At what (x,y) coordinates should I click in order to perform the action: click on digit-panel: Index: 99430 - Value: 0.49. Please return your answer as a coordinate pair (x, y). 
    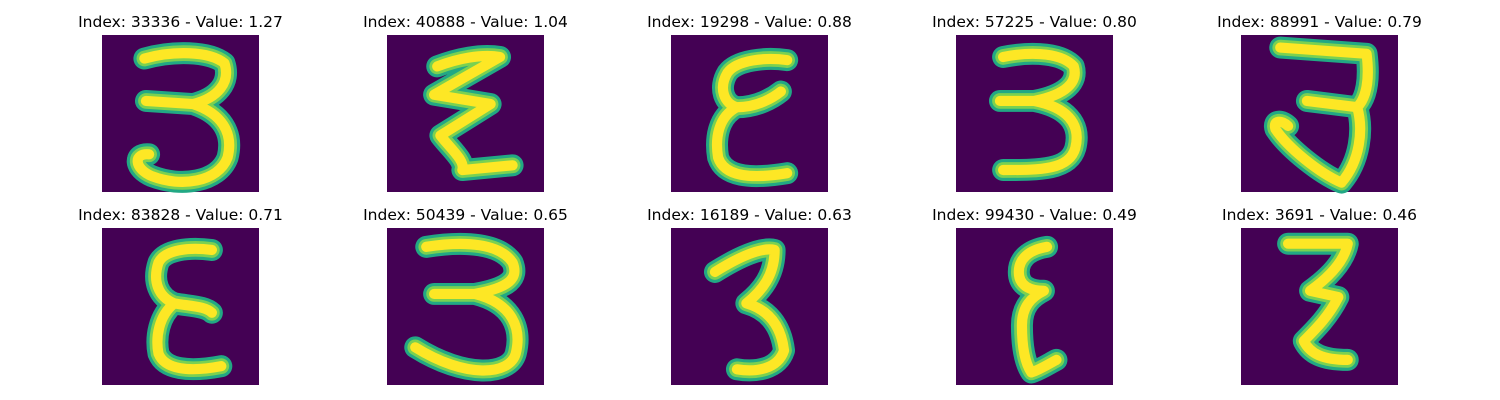
    Looking at the image, I should click on (1034, 295).